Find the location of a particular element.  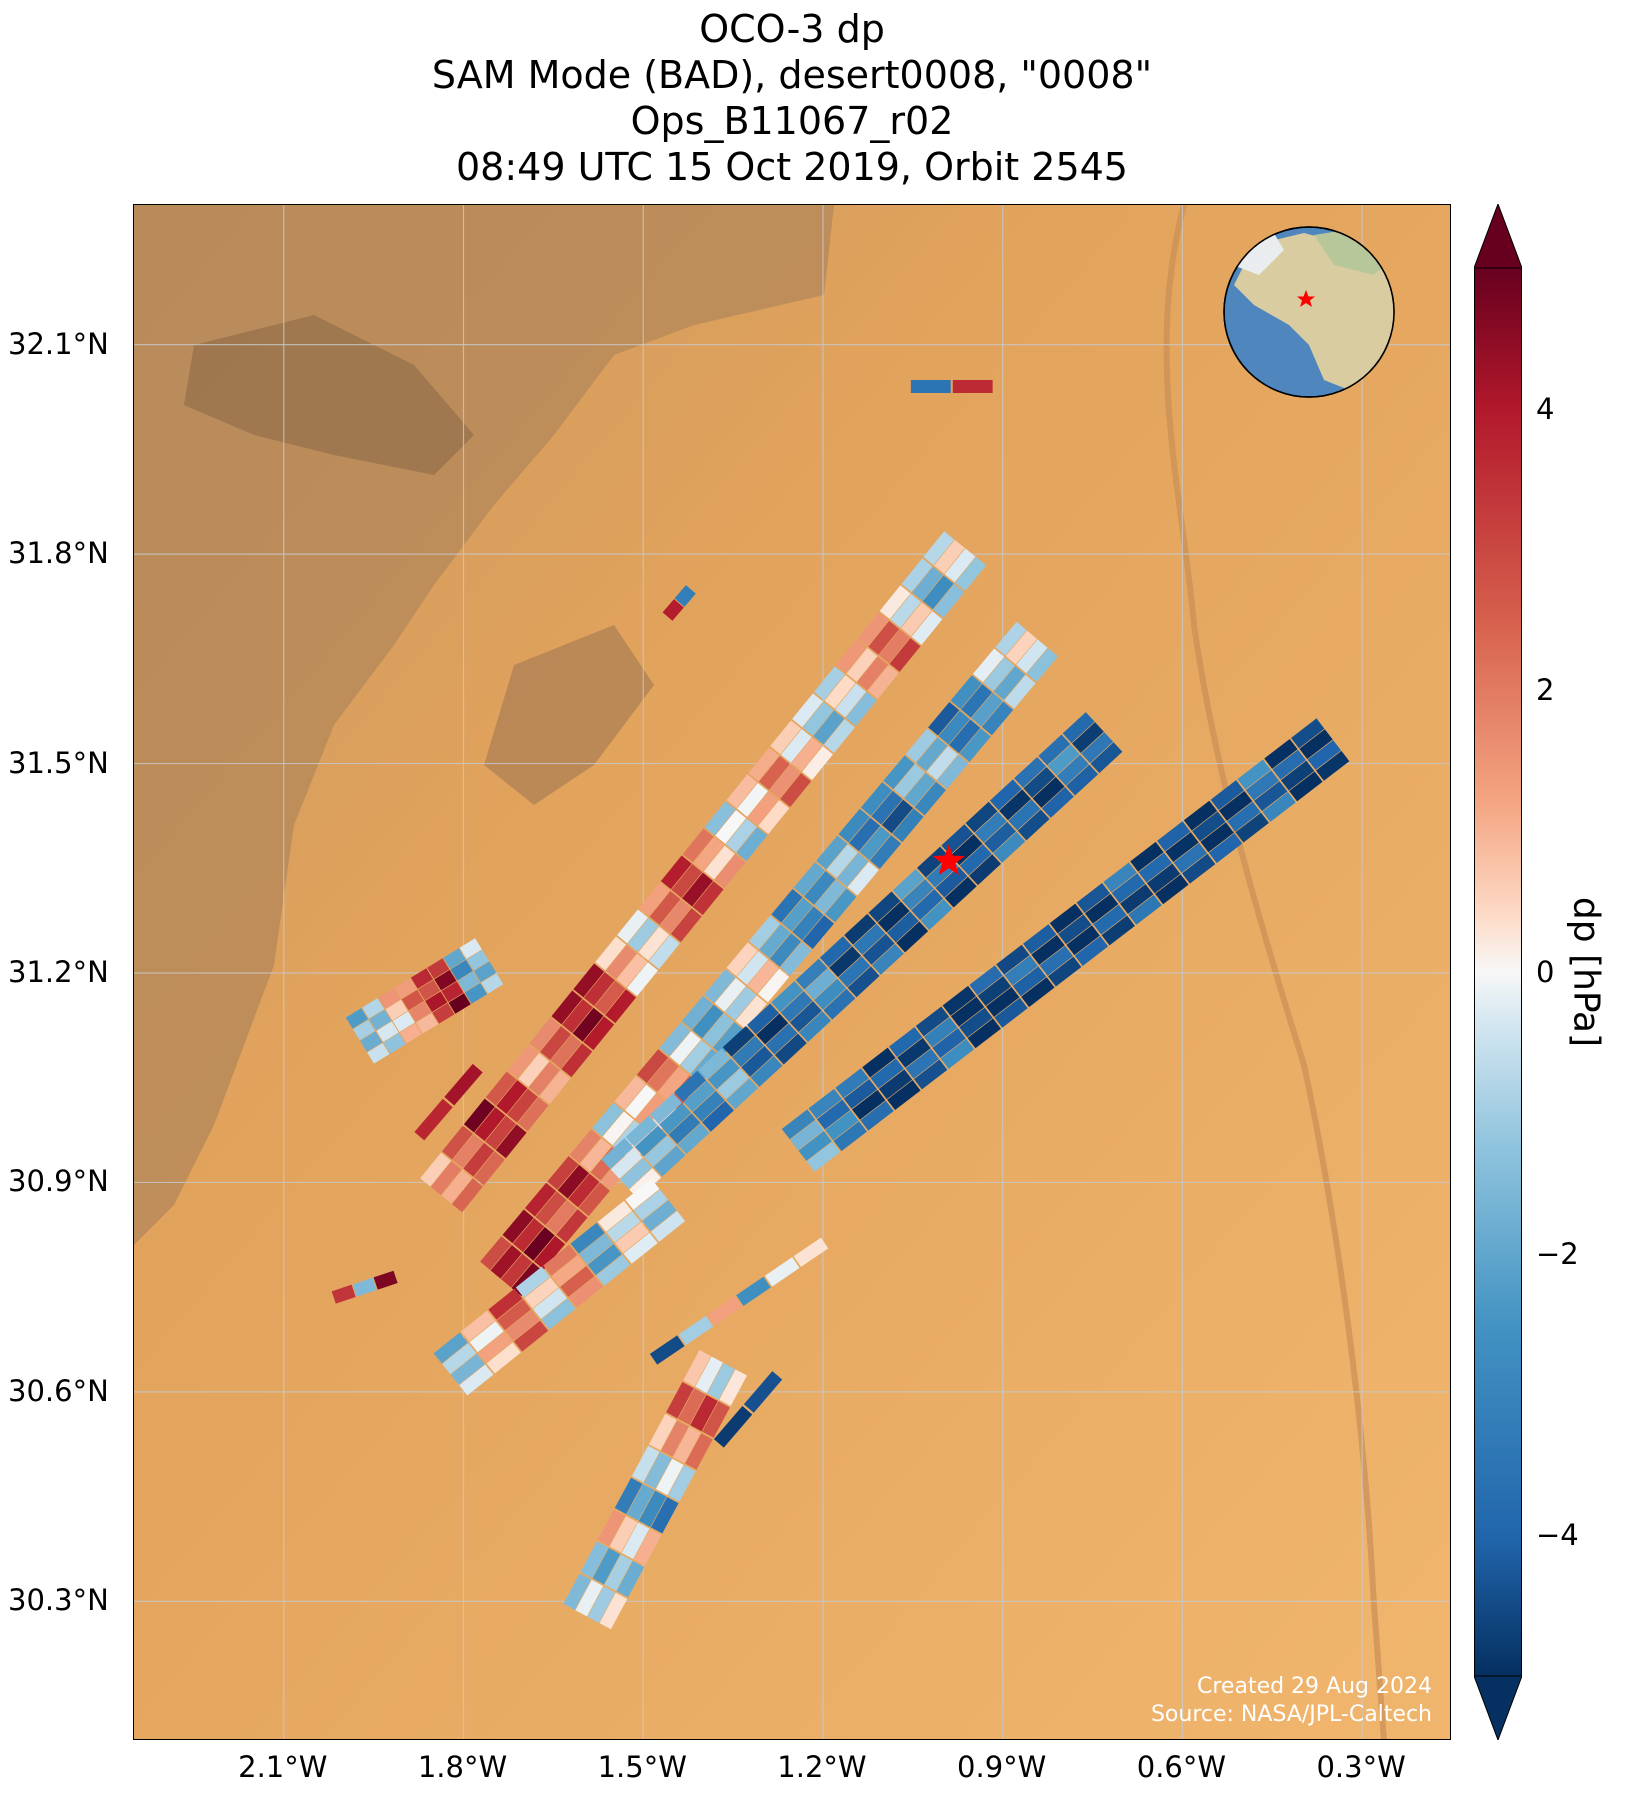

latitude-label: 30.6°N is located at coordinates (58, 1390).